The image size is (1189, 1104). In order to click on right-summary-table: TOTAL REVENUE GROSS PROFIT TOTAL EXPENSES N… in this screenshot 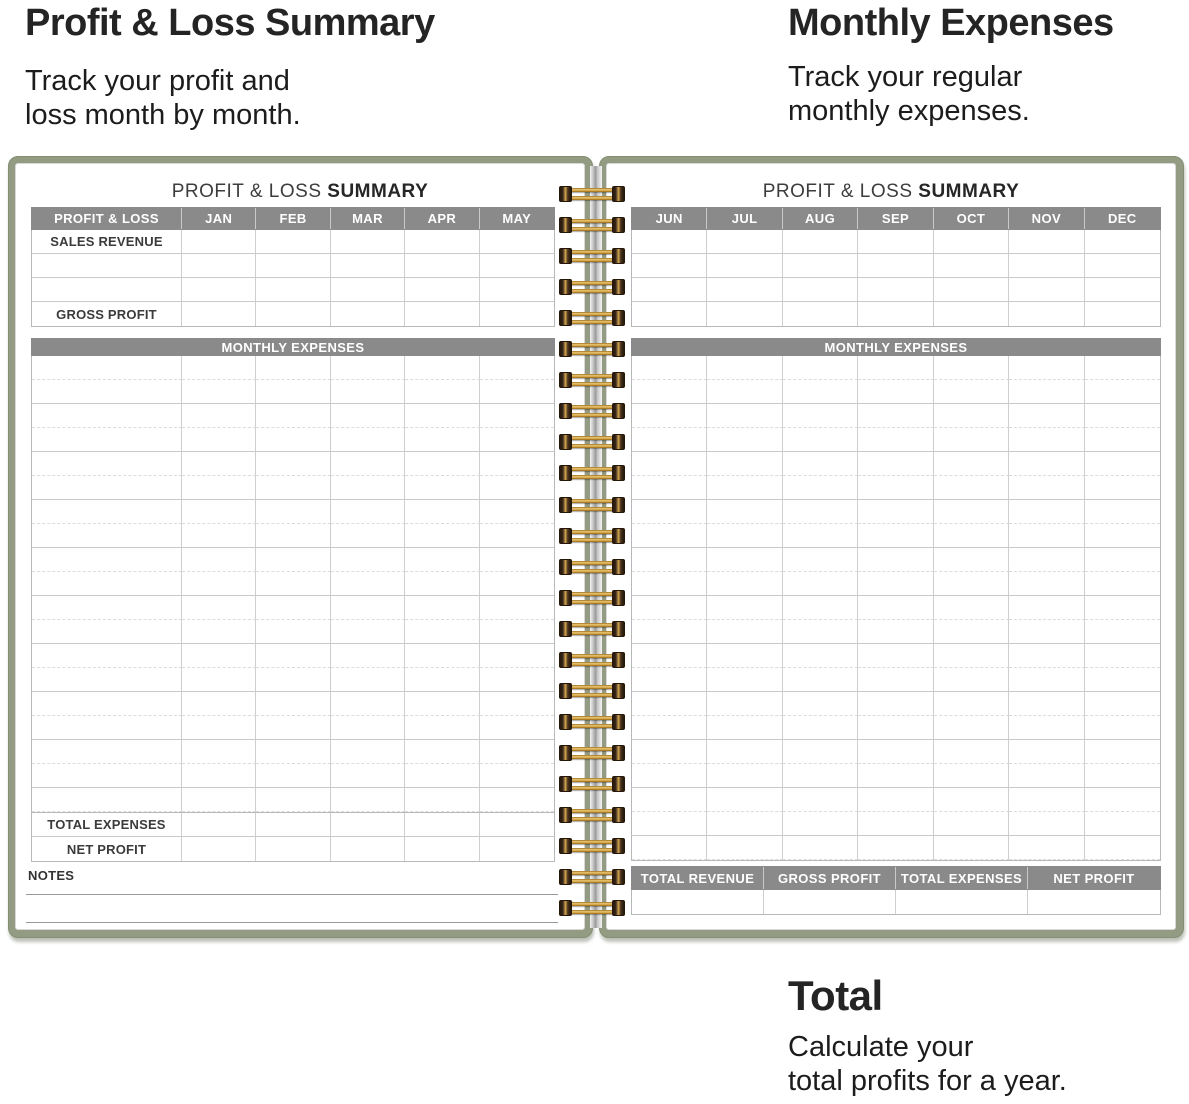, I will do `click(896, 890)`.